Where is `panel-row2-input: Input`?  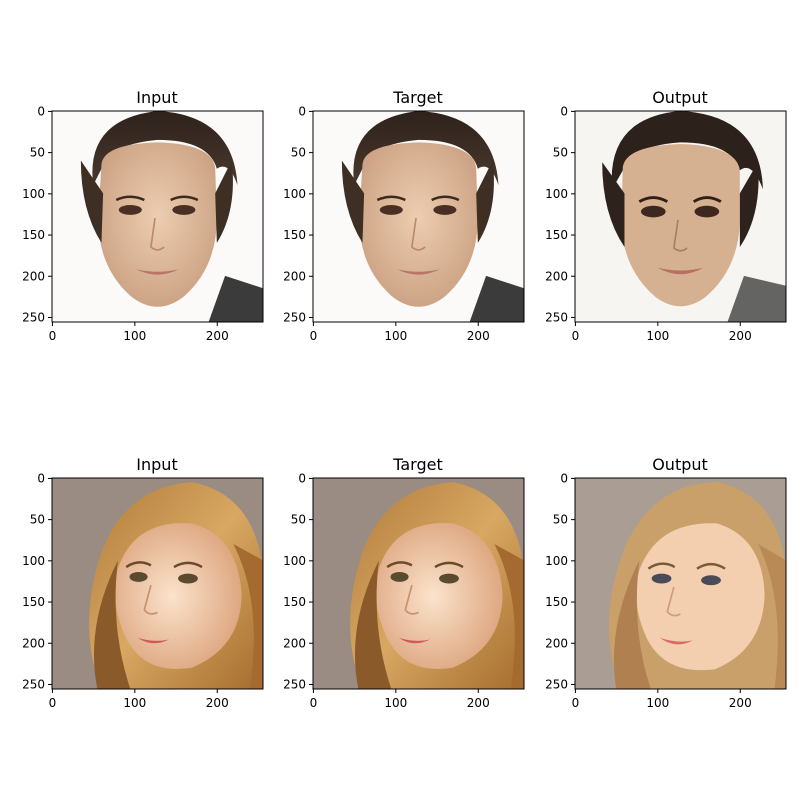 panel-row2-input: Input is located at coordinates (157, 572).